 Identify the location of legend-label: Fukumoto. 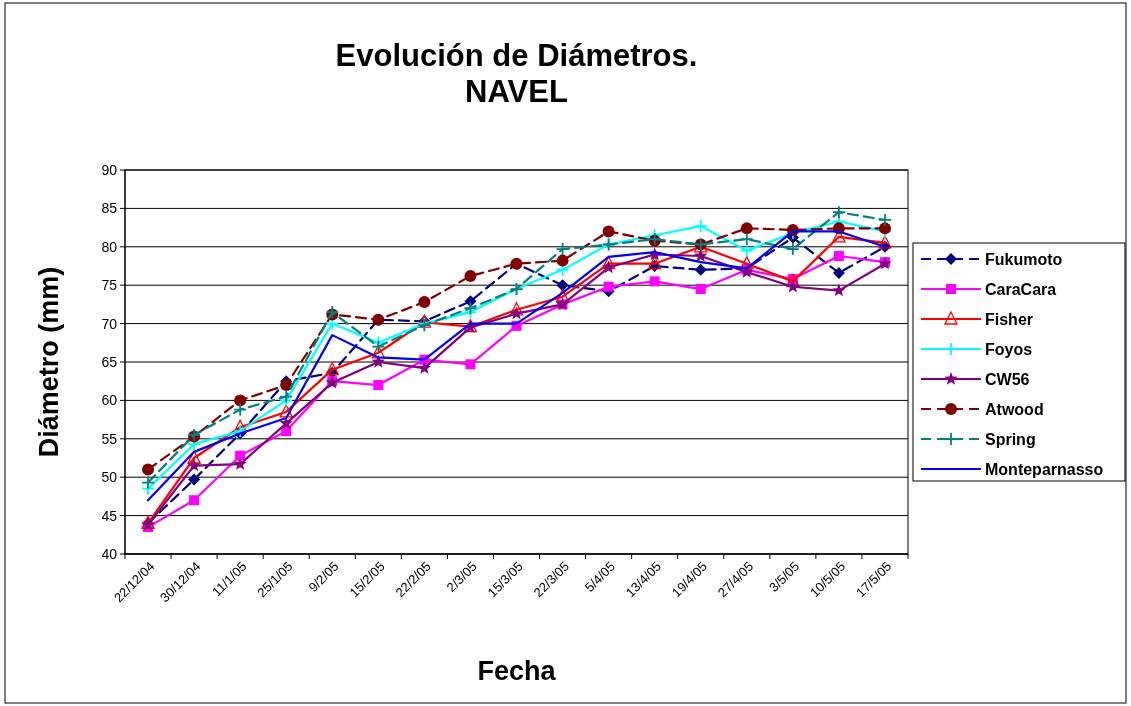
(1024, 259).